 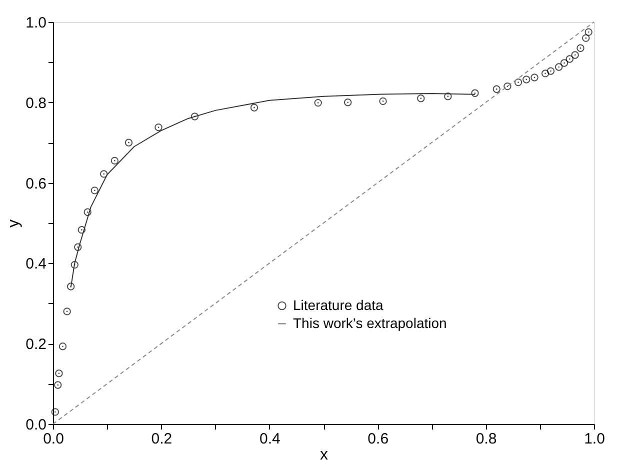 What do you see at coordinates (36, 23) in the screenshot?
I see `y-tick-label: 1.0` at bounding box center [36, 23].